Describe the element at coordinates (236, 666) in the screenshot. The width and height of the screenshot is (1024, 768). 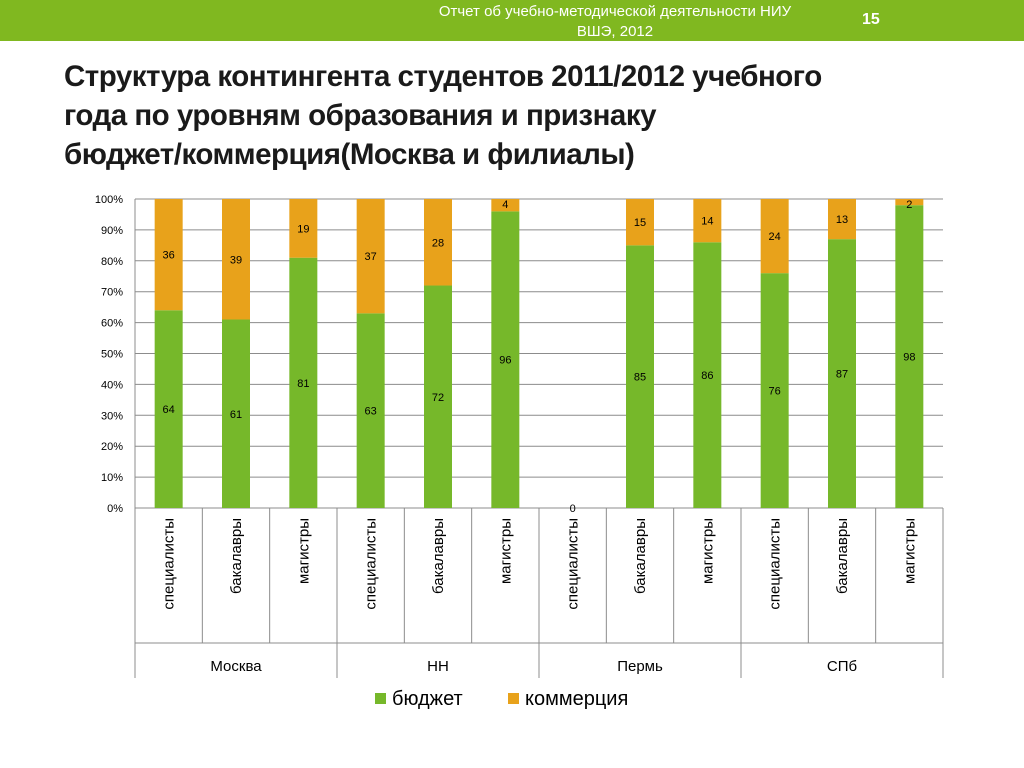
I see `group-label: Москва` at that location.